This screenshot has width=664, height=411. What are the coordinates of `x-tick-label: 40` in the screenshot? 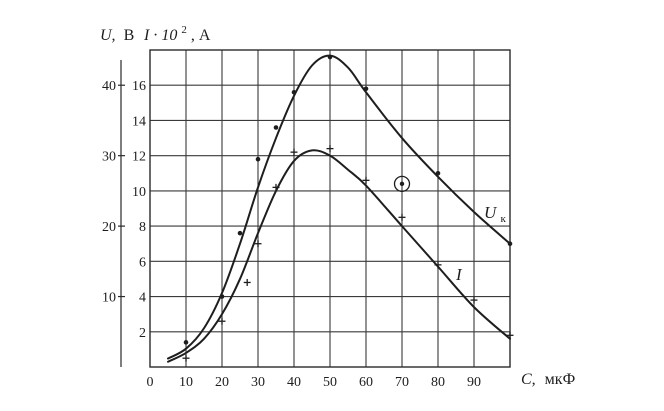 It's located at (294, 382).